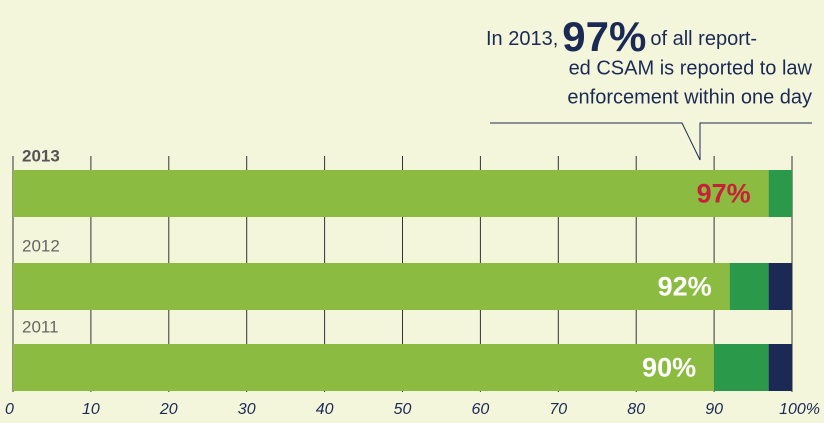 The image size is (824, 423). Describe the element at coordinates (669, 368) in the screenshot. I see `value-label: 90%` at that location.